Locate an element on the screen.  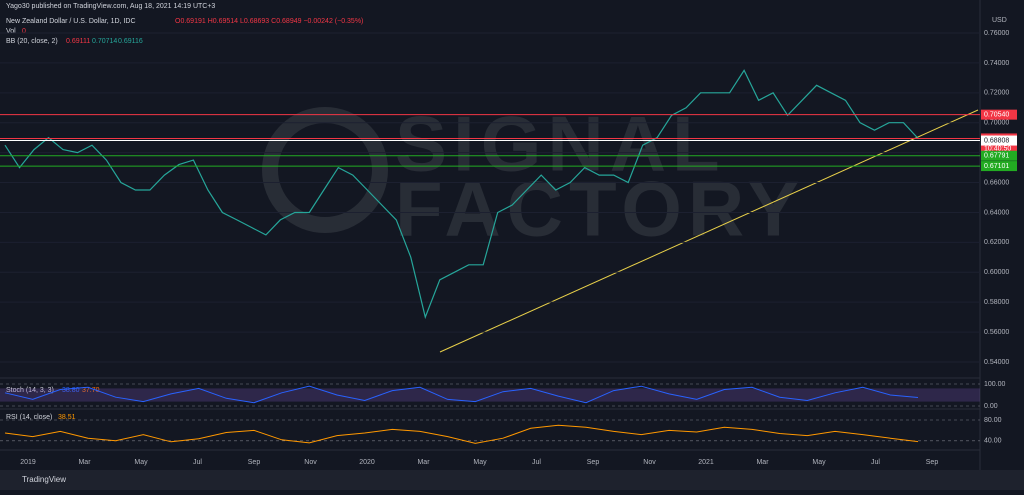
stoch-label: Stoch (14, 3, 3) is located at coordinates (30, 390).